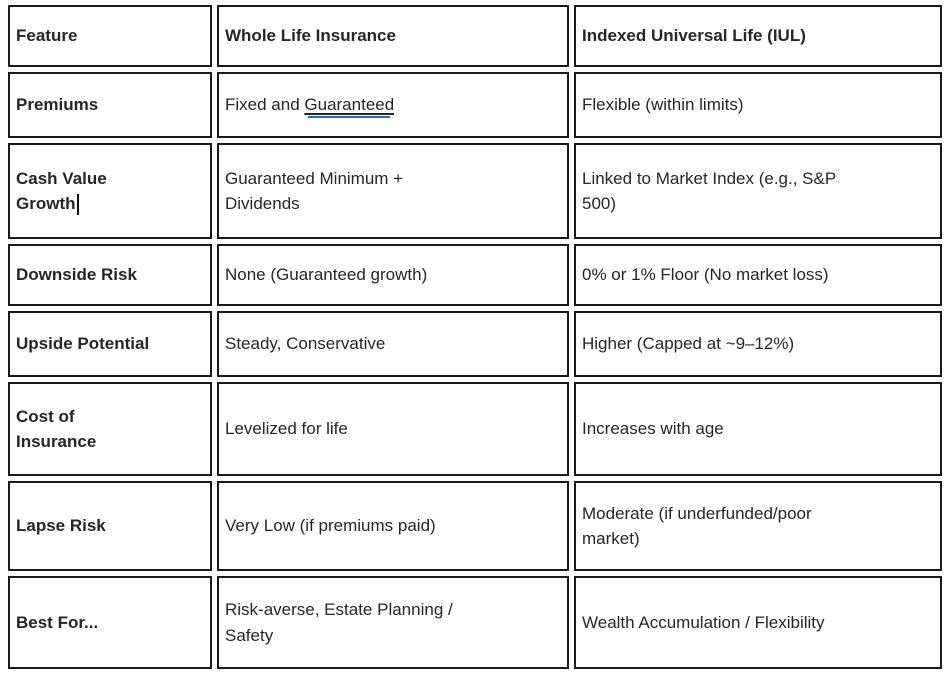 This screenshot has width=948, height=675. Describe the element at coordinates (76, 275) in the screenshot. I see `cell-text: Downside Risk` at that location.